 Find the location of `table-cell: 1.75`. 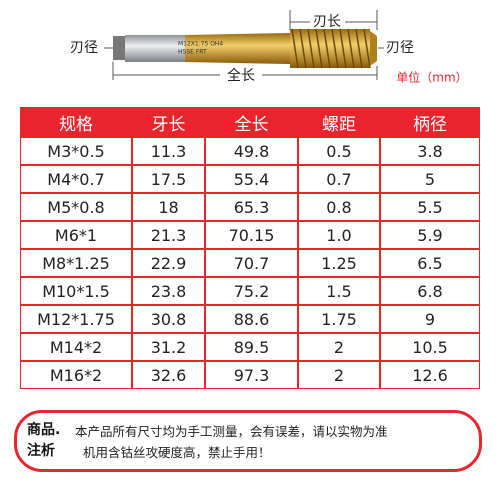

table-cell: 1.75 is located at coordinates (339, 319).